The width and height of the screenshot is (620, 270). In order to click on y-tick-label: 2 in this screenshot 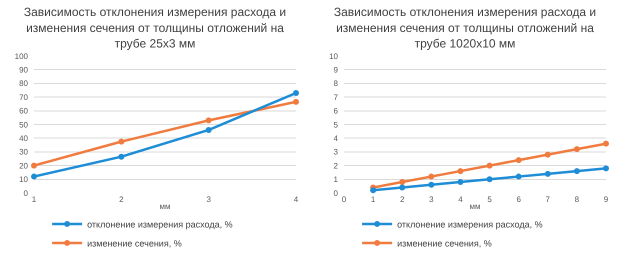, I will do `click(336, 165)`.